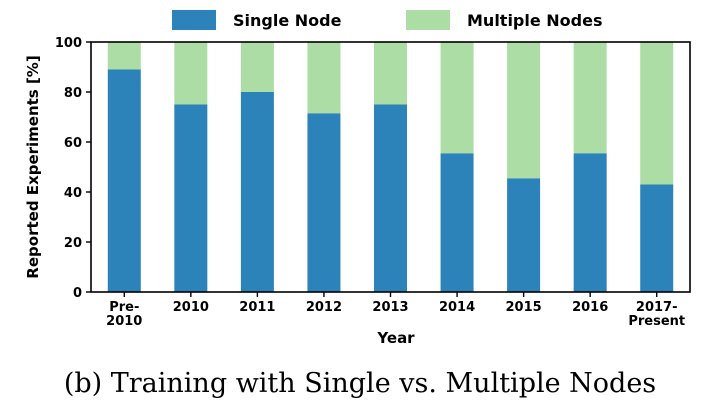  Describe the element at coordinates (395, 338) in the screenshot. I see `x-axis-label: Year` at that location.